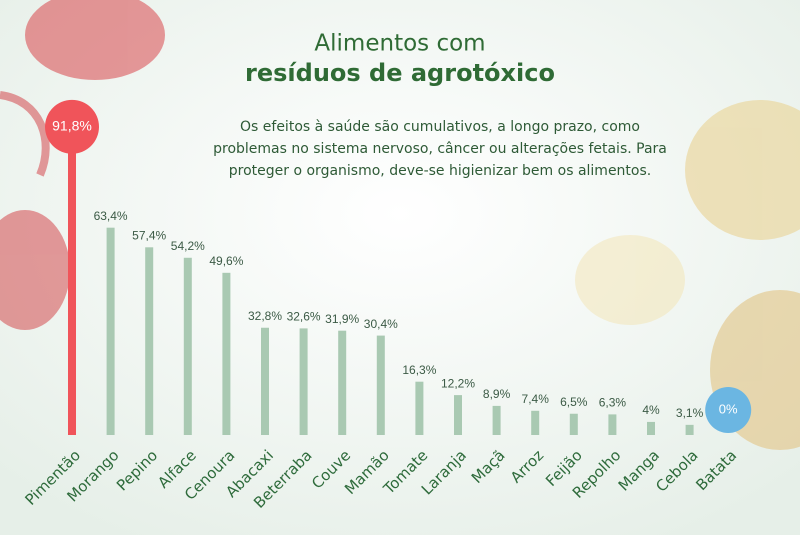 The image size is (800, 539). What do you see at coordinates (265, 316) in the screenshot?
I see `value-label: 32,8%` at bounding box center [265, 316].